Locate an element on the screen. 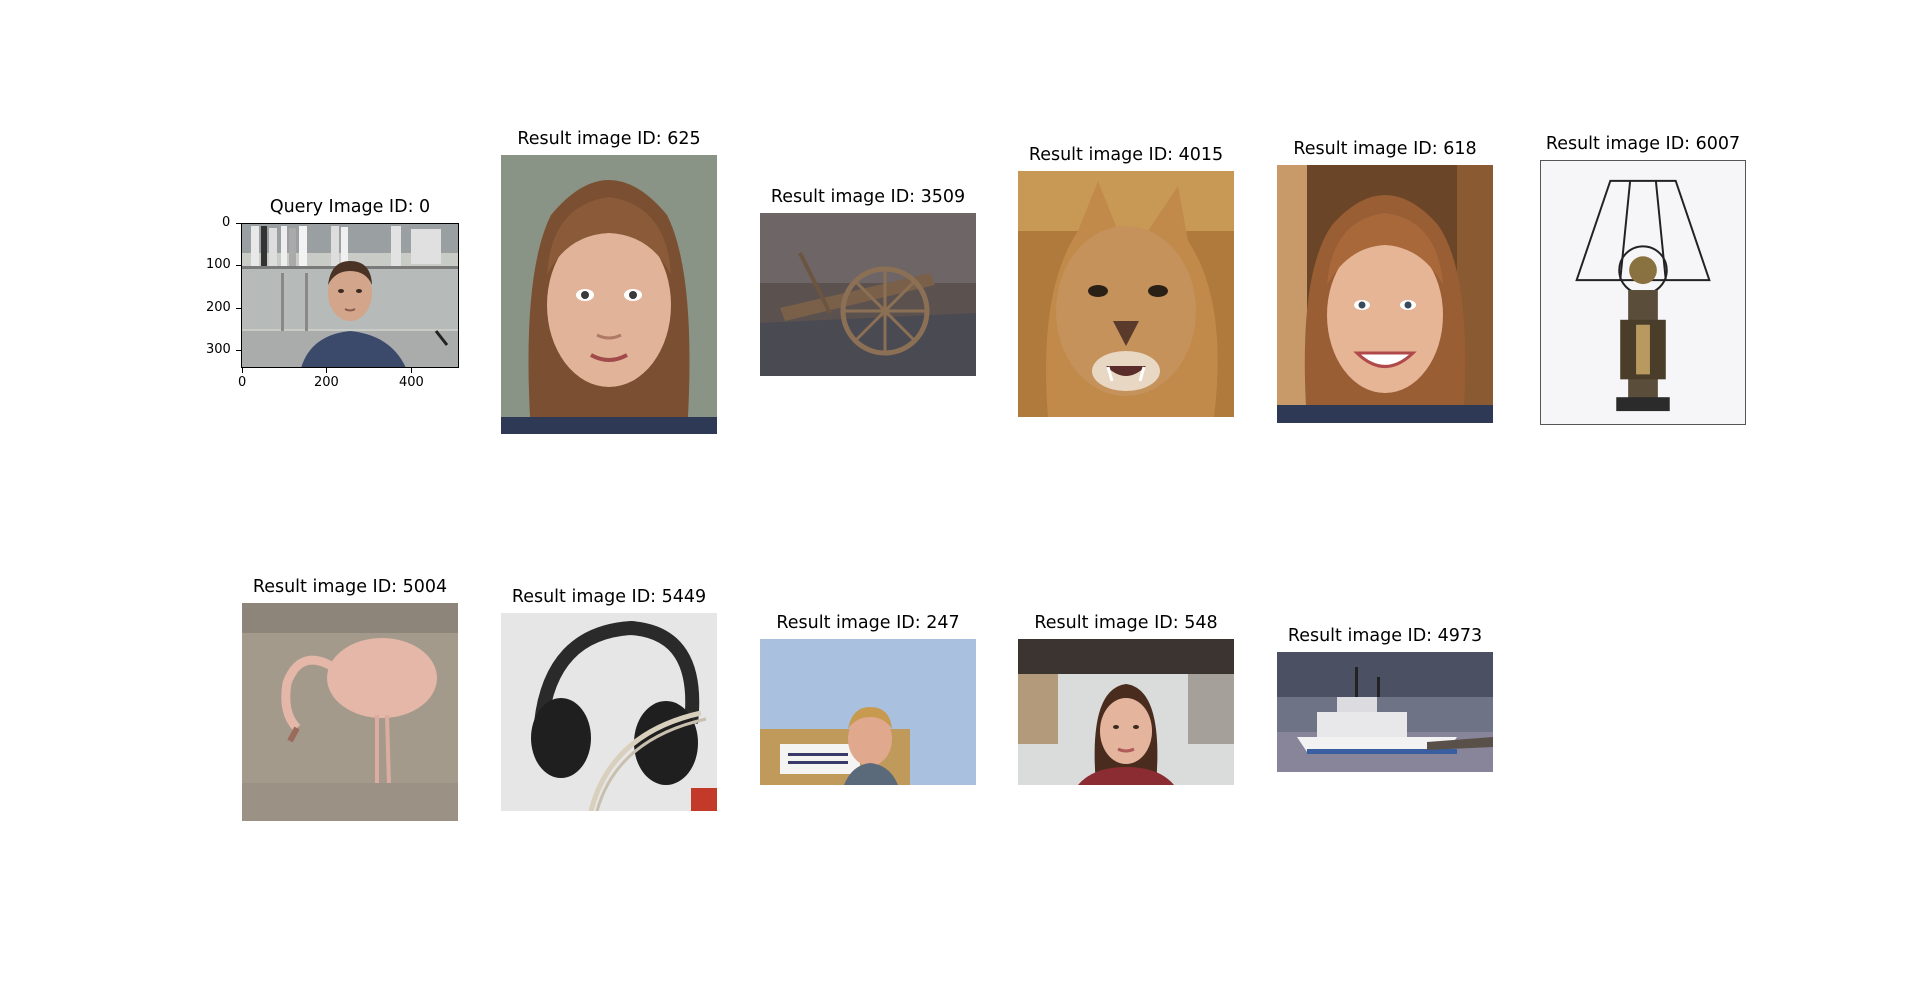 The height and width of the screenshot is (984, 1920). result-title: Result image ID: 618 is located at coordinates (1385, 149).